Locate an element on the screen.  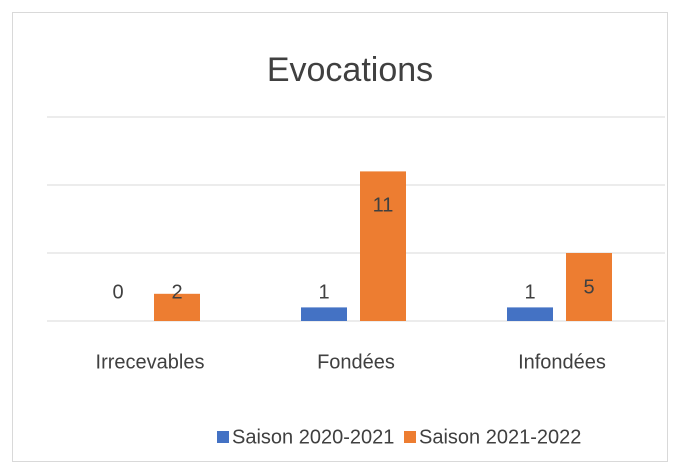
data-label: 2 is located at coordinates (176, 292).